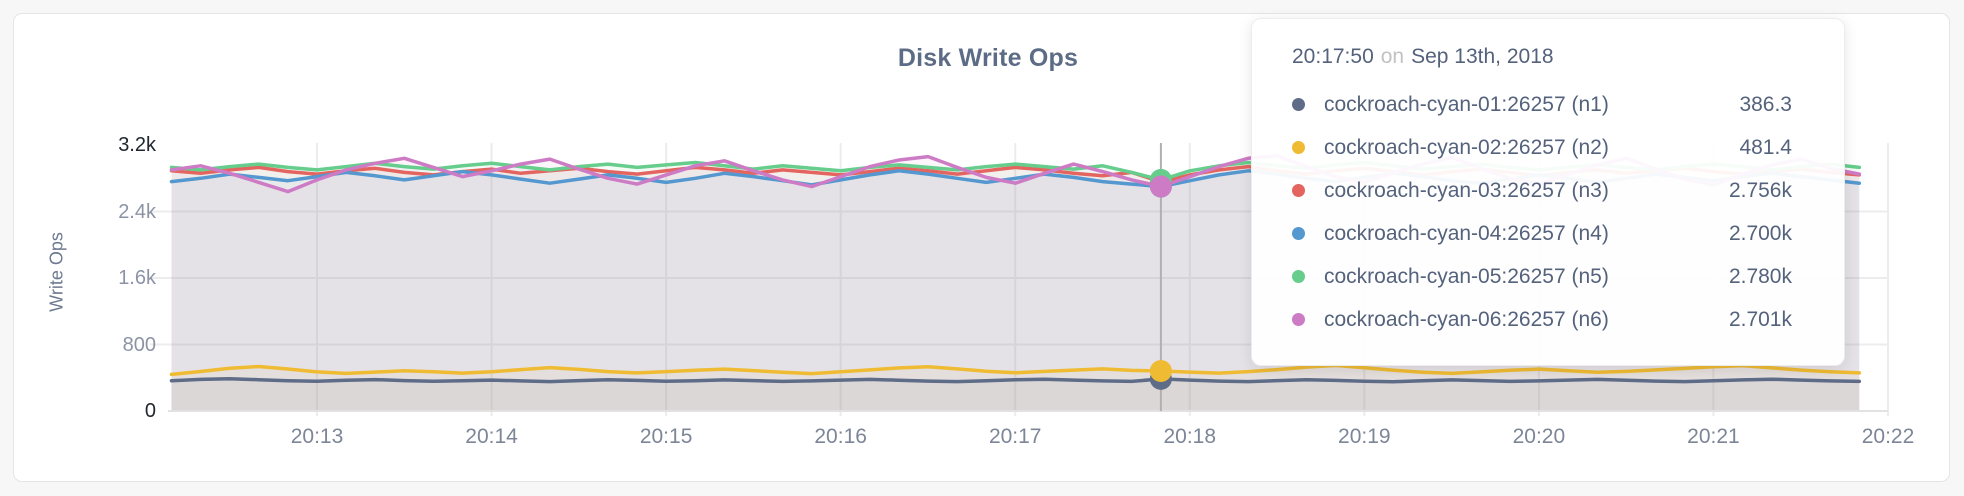 This screenshot has height=496, width=1964. I want to click on y-tick-label: 1.6k, so click(137, 278).